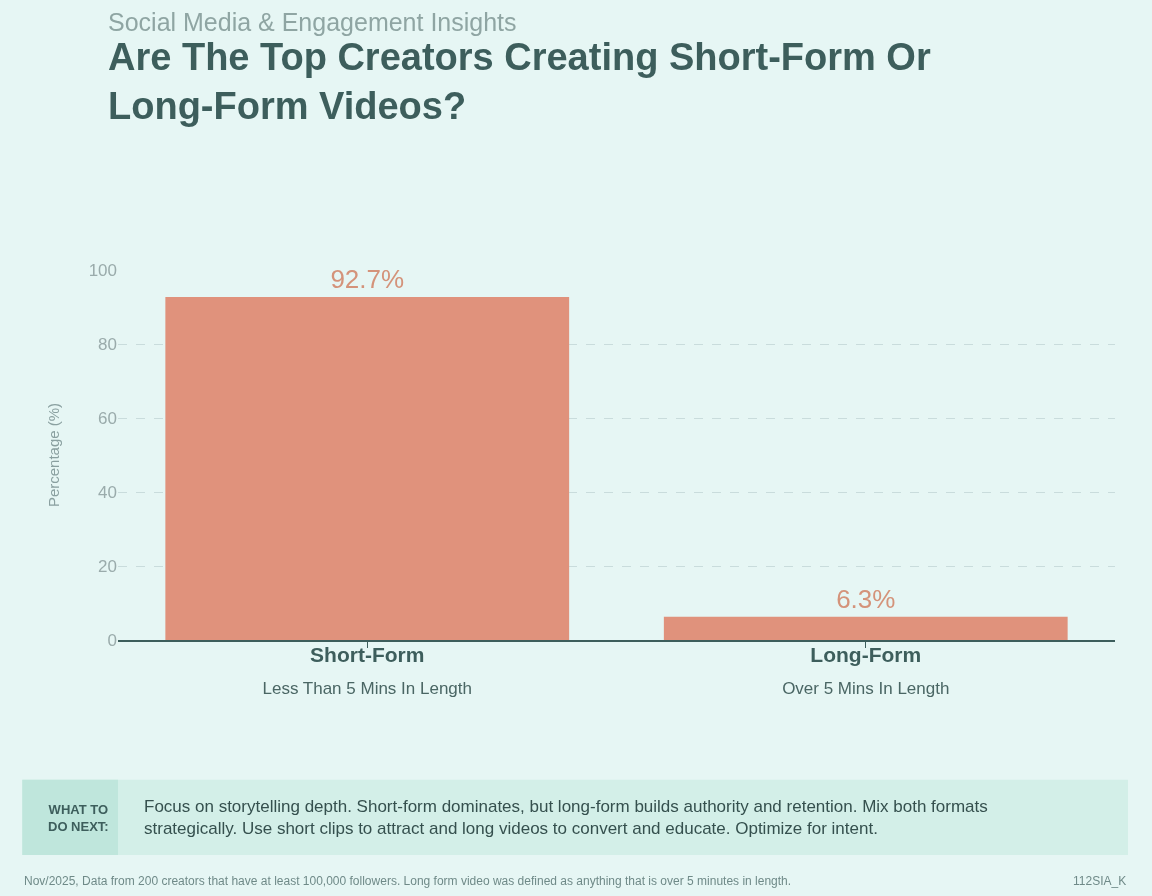 The image size is (1152, 896). Describe the element at coordinates (78, 818) in the screenshot. I see `text: WHAT TO DO NEXT:` at that location.